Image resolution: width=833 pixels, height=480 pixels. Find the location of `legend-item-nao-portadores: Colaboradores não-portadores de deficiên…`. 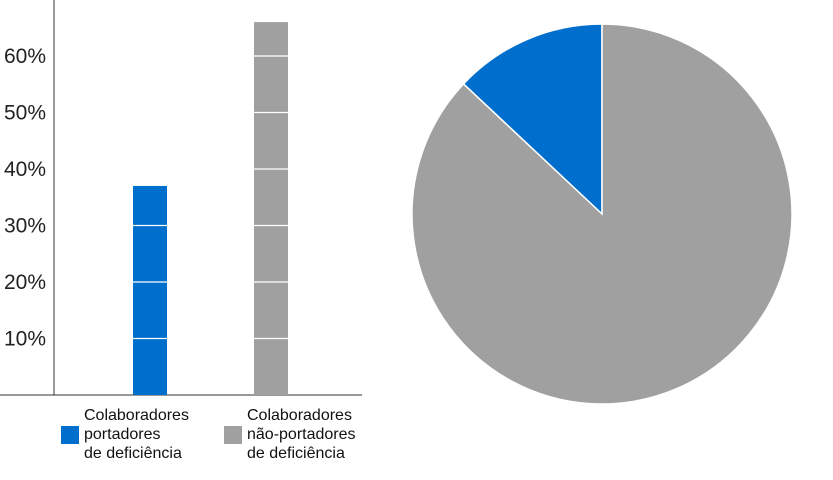

legend-item-nao-portadores: Colaboradores não-portadores de deficiên… is located at coordinates (290, 434).